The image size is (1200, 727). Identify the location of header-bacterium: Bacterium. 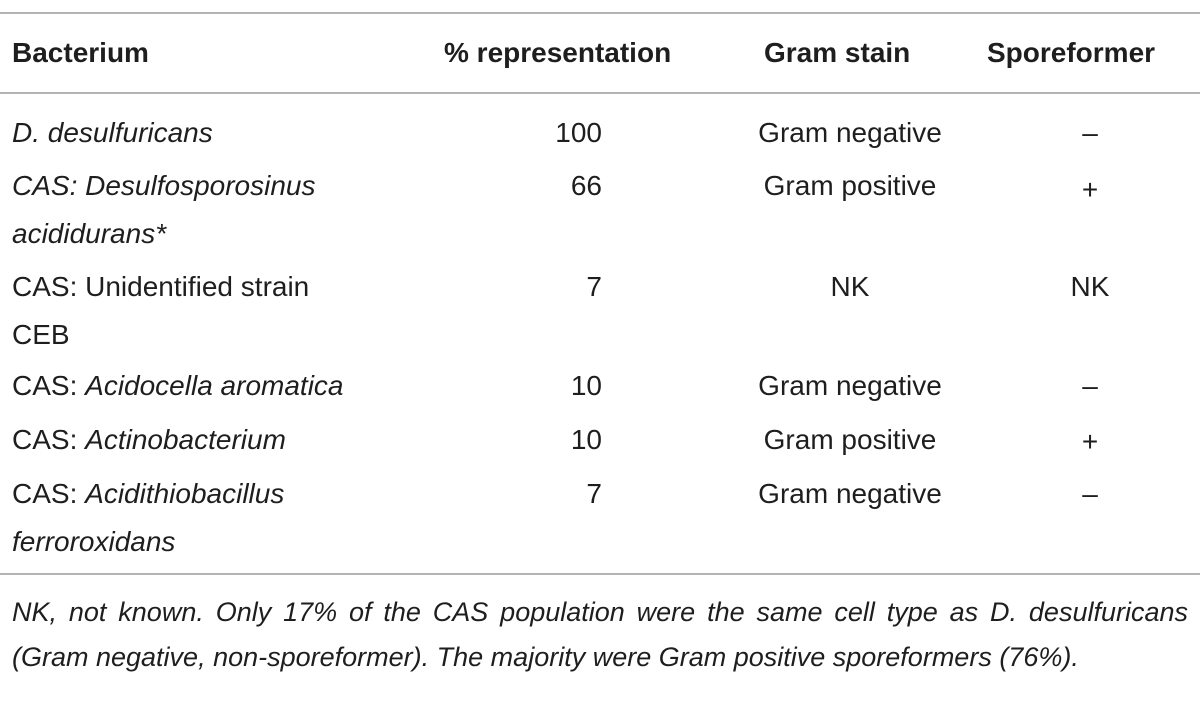
(80, 52).